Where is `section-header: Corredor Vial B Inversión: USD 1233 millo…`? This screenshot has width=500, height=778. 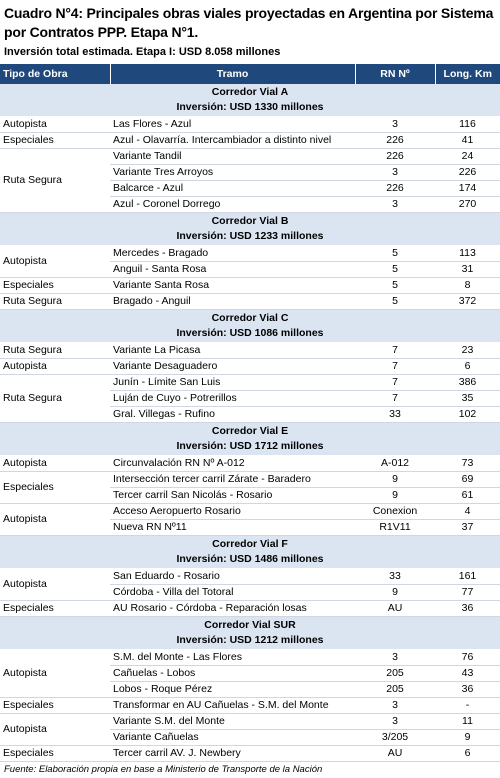
section-header: Corredor Vial B Inversión: USD 1233 millo… is located at coordinates (250, 229).